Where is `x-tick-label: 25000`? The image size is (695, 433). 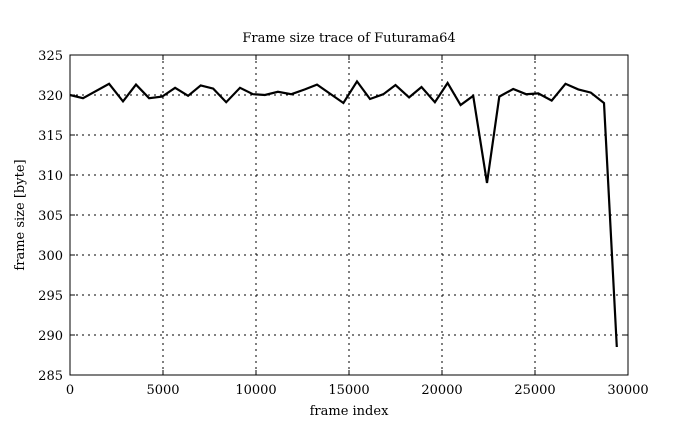
x-tick-label: 25000 is located at coordinates (534, 390).